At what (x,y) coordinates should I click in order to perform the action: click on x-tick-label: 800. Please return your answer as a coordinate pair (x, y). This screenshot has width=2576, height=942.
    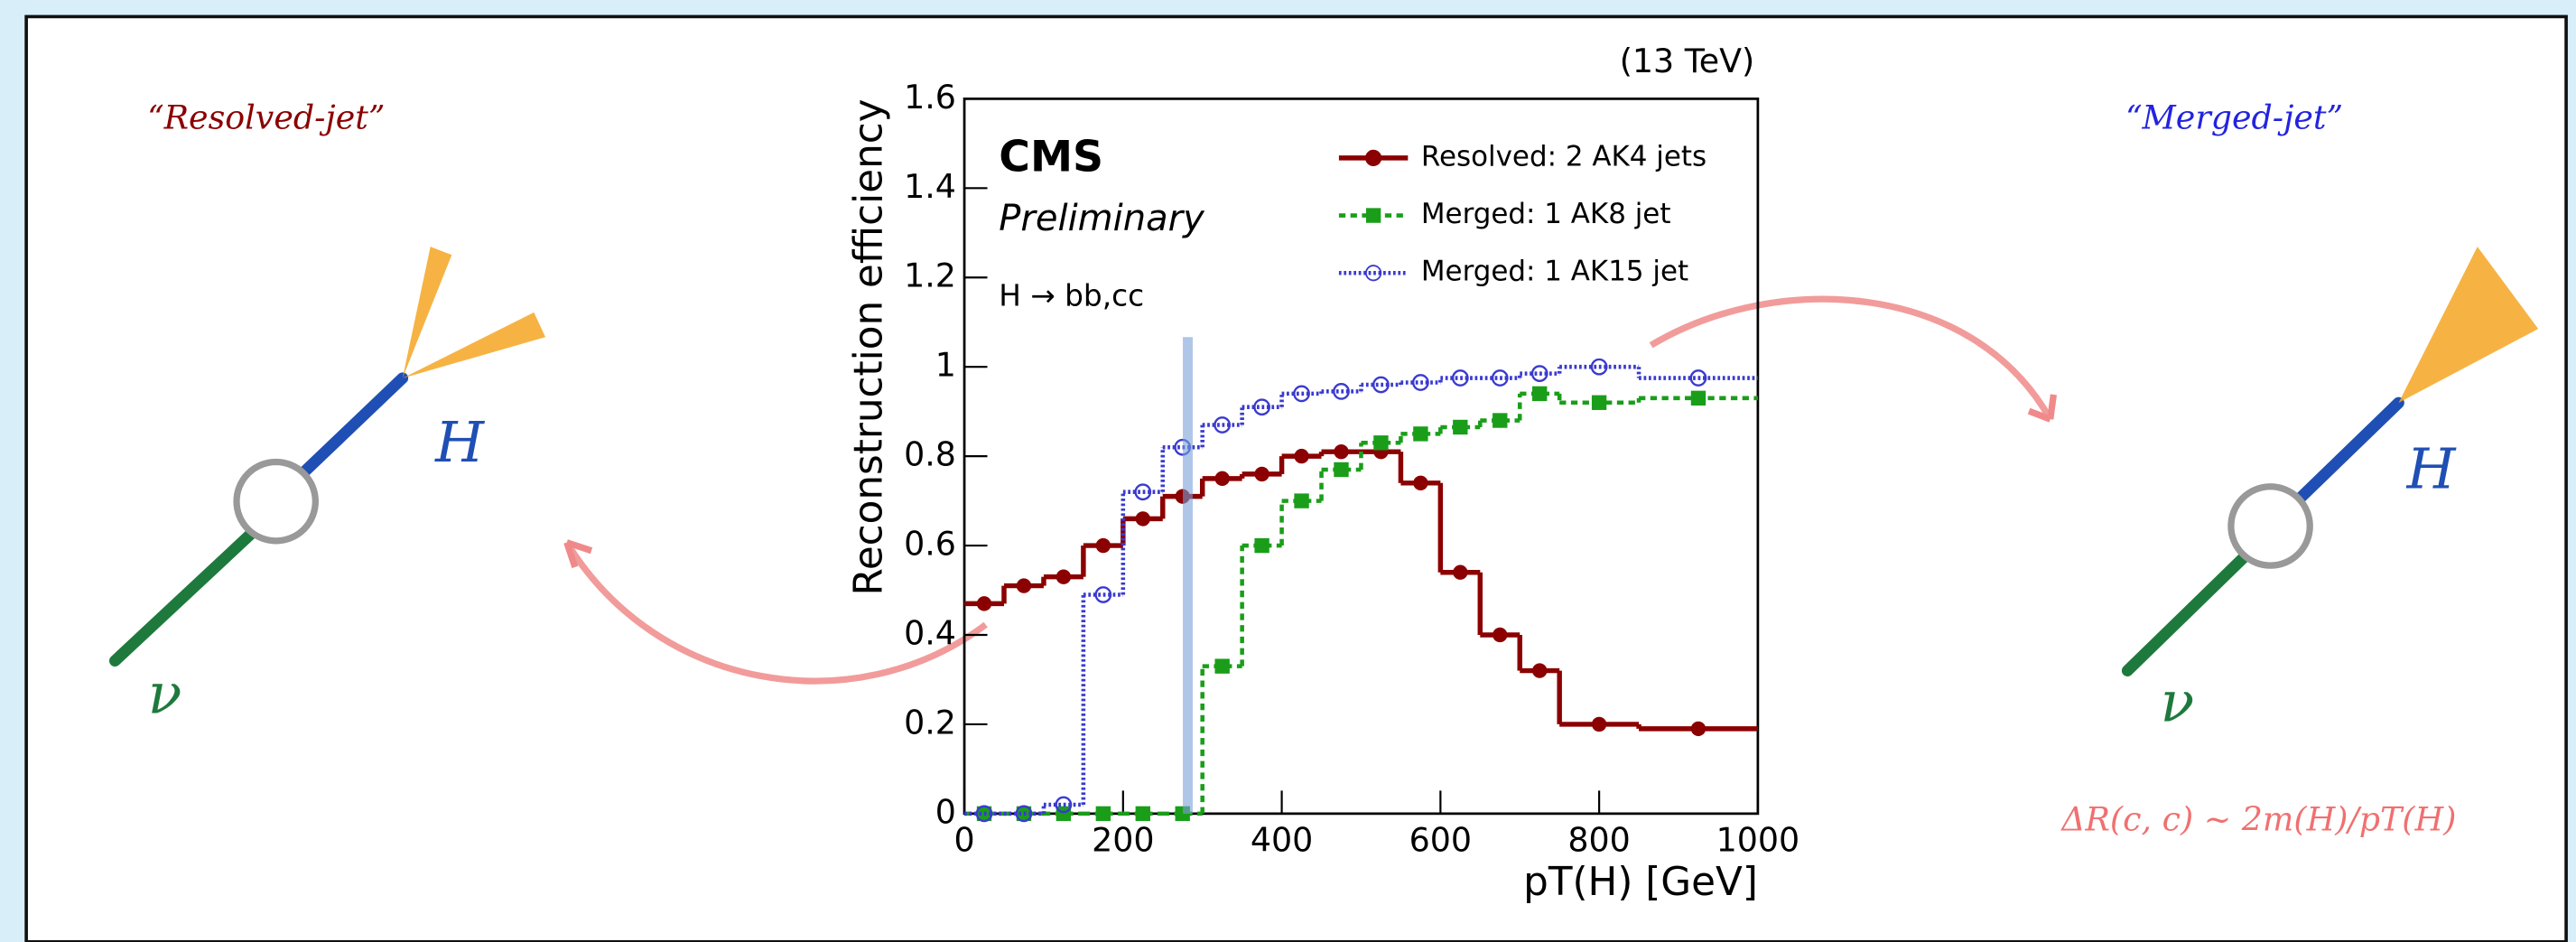
    Looking at the image, I should click on (1598, 839).